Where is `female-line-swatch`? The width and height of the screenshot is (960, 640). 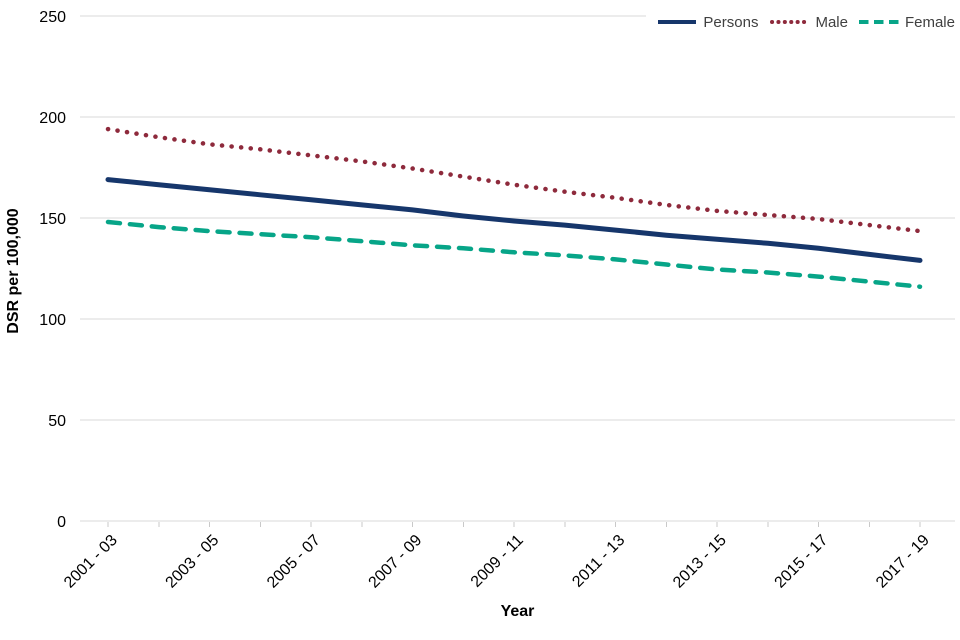
female-line-swatch is located at coordinates (878, 22).